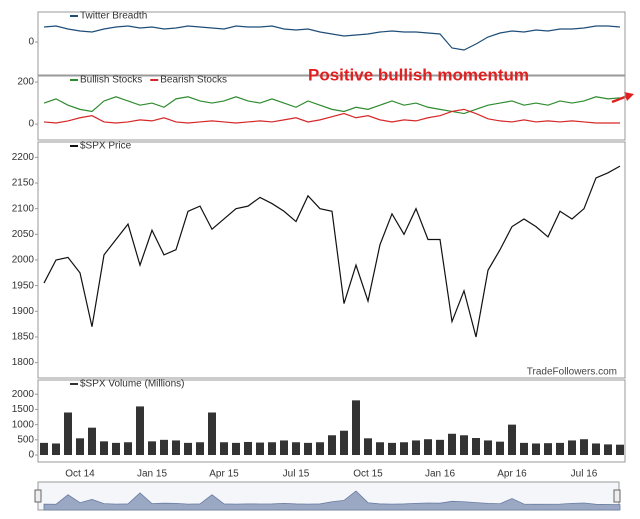 This screenshot has width=640, height=519. What do you see at coordinates (23, 208) in the screenshot?
I see `y-tick-label: 2100` at bounding box center [23, 208].